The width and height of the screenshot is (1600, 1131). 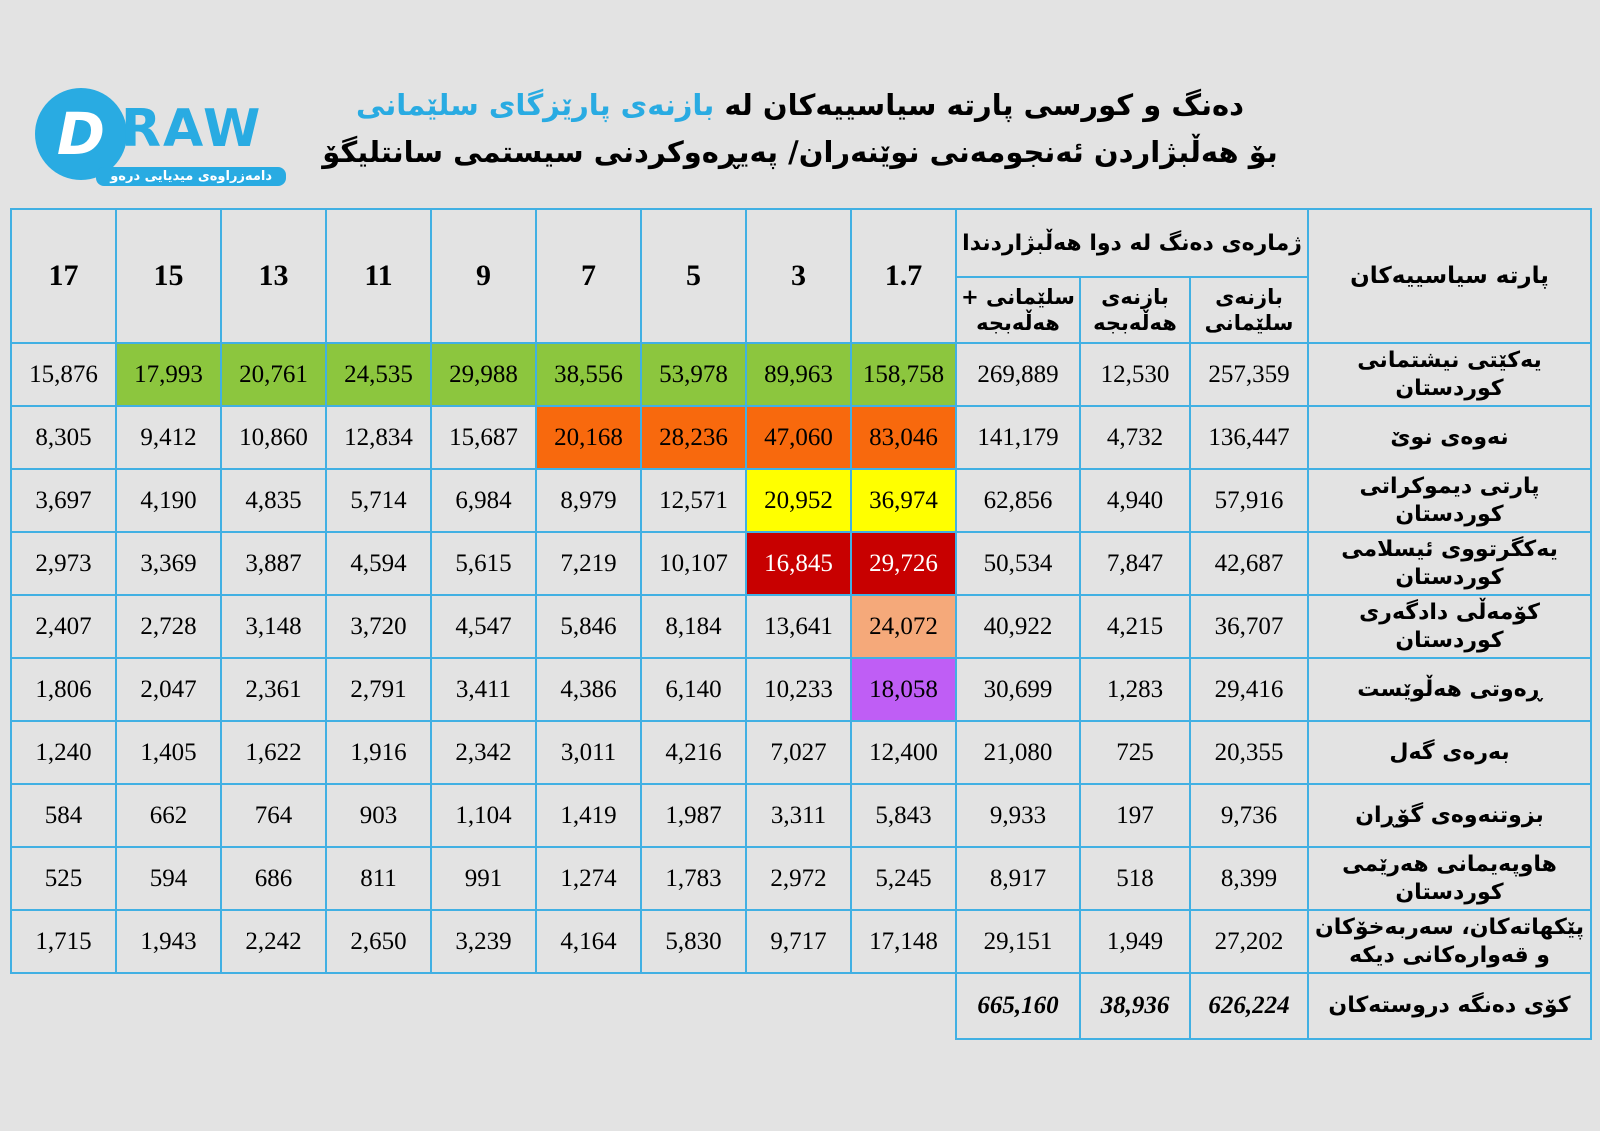 What do you see at coordinates (378, 752) in the screenshot?
I see `quotient-cell: 1,916` at bounding box center [378, 752].